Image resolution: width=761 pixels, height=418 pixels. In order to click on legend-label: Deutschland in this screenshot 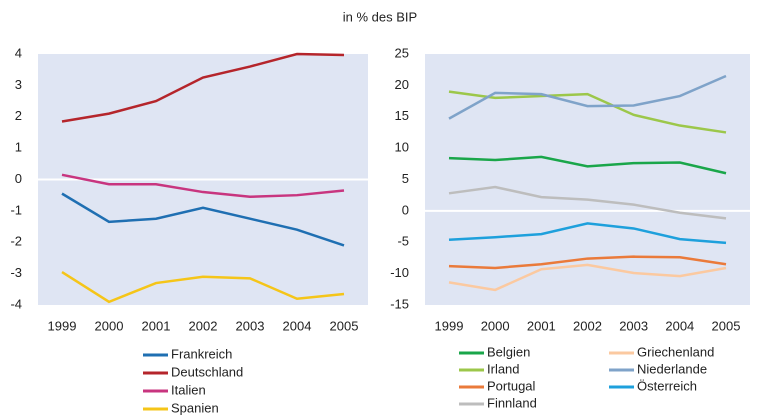, I will do `click(207, 371)`.